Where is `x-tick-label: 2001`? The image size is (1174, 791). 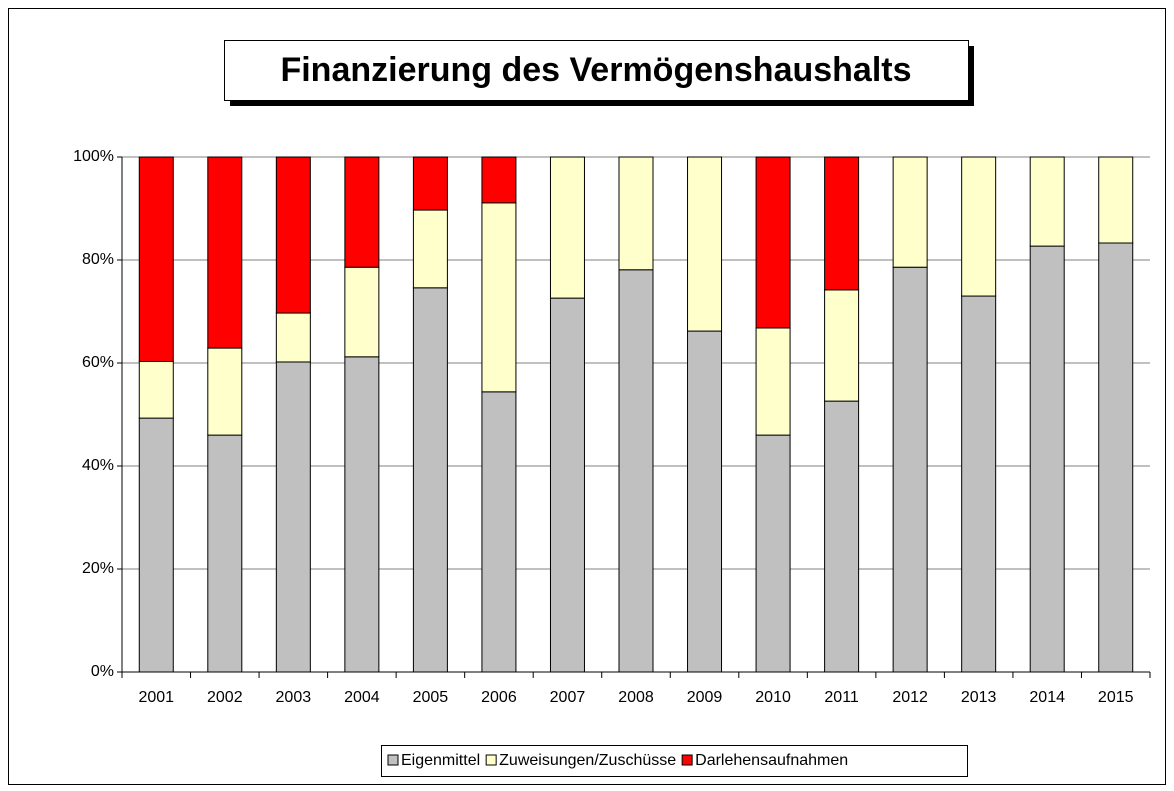 x-tick-label: 2001 is located at coordinates (156, 697).